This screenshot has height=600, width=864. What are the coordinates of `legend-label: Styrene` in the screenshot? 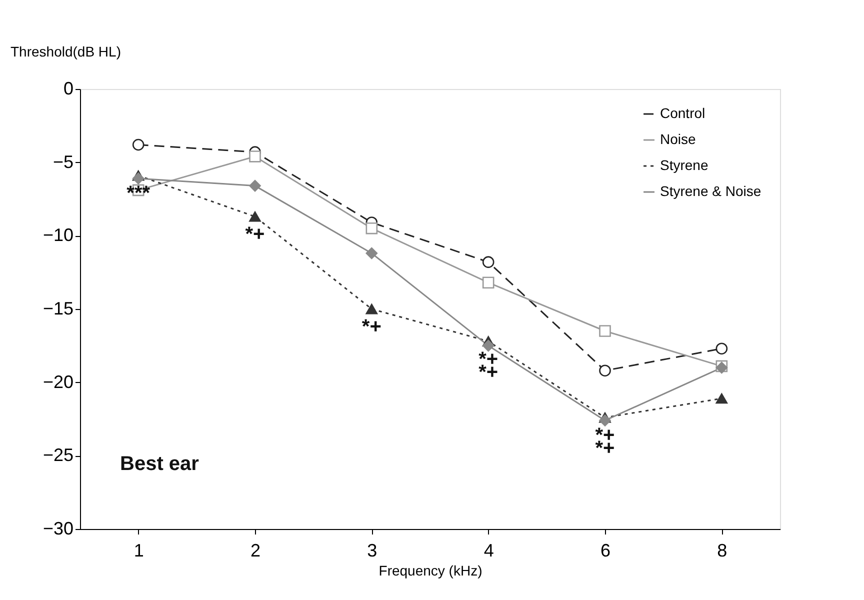 It's located at (684, 165).